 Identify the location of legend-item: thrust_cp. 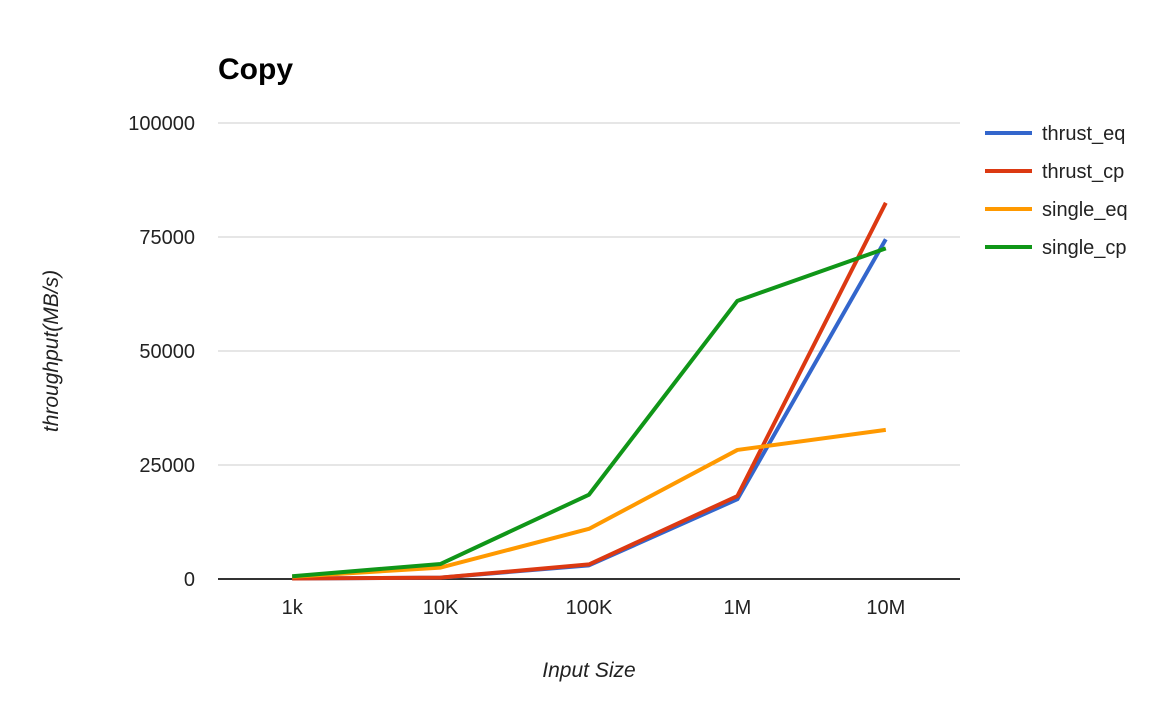
(1054, 172).